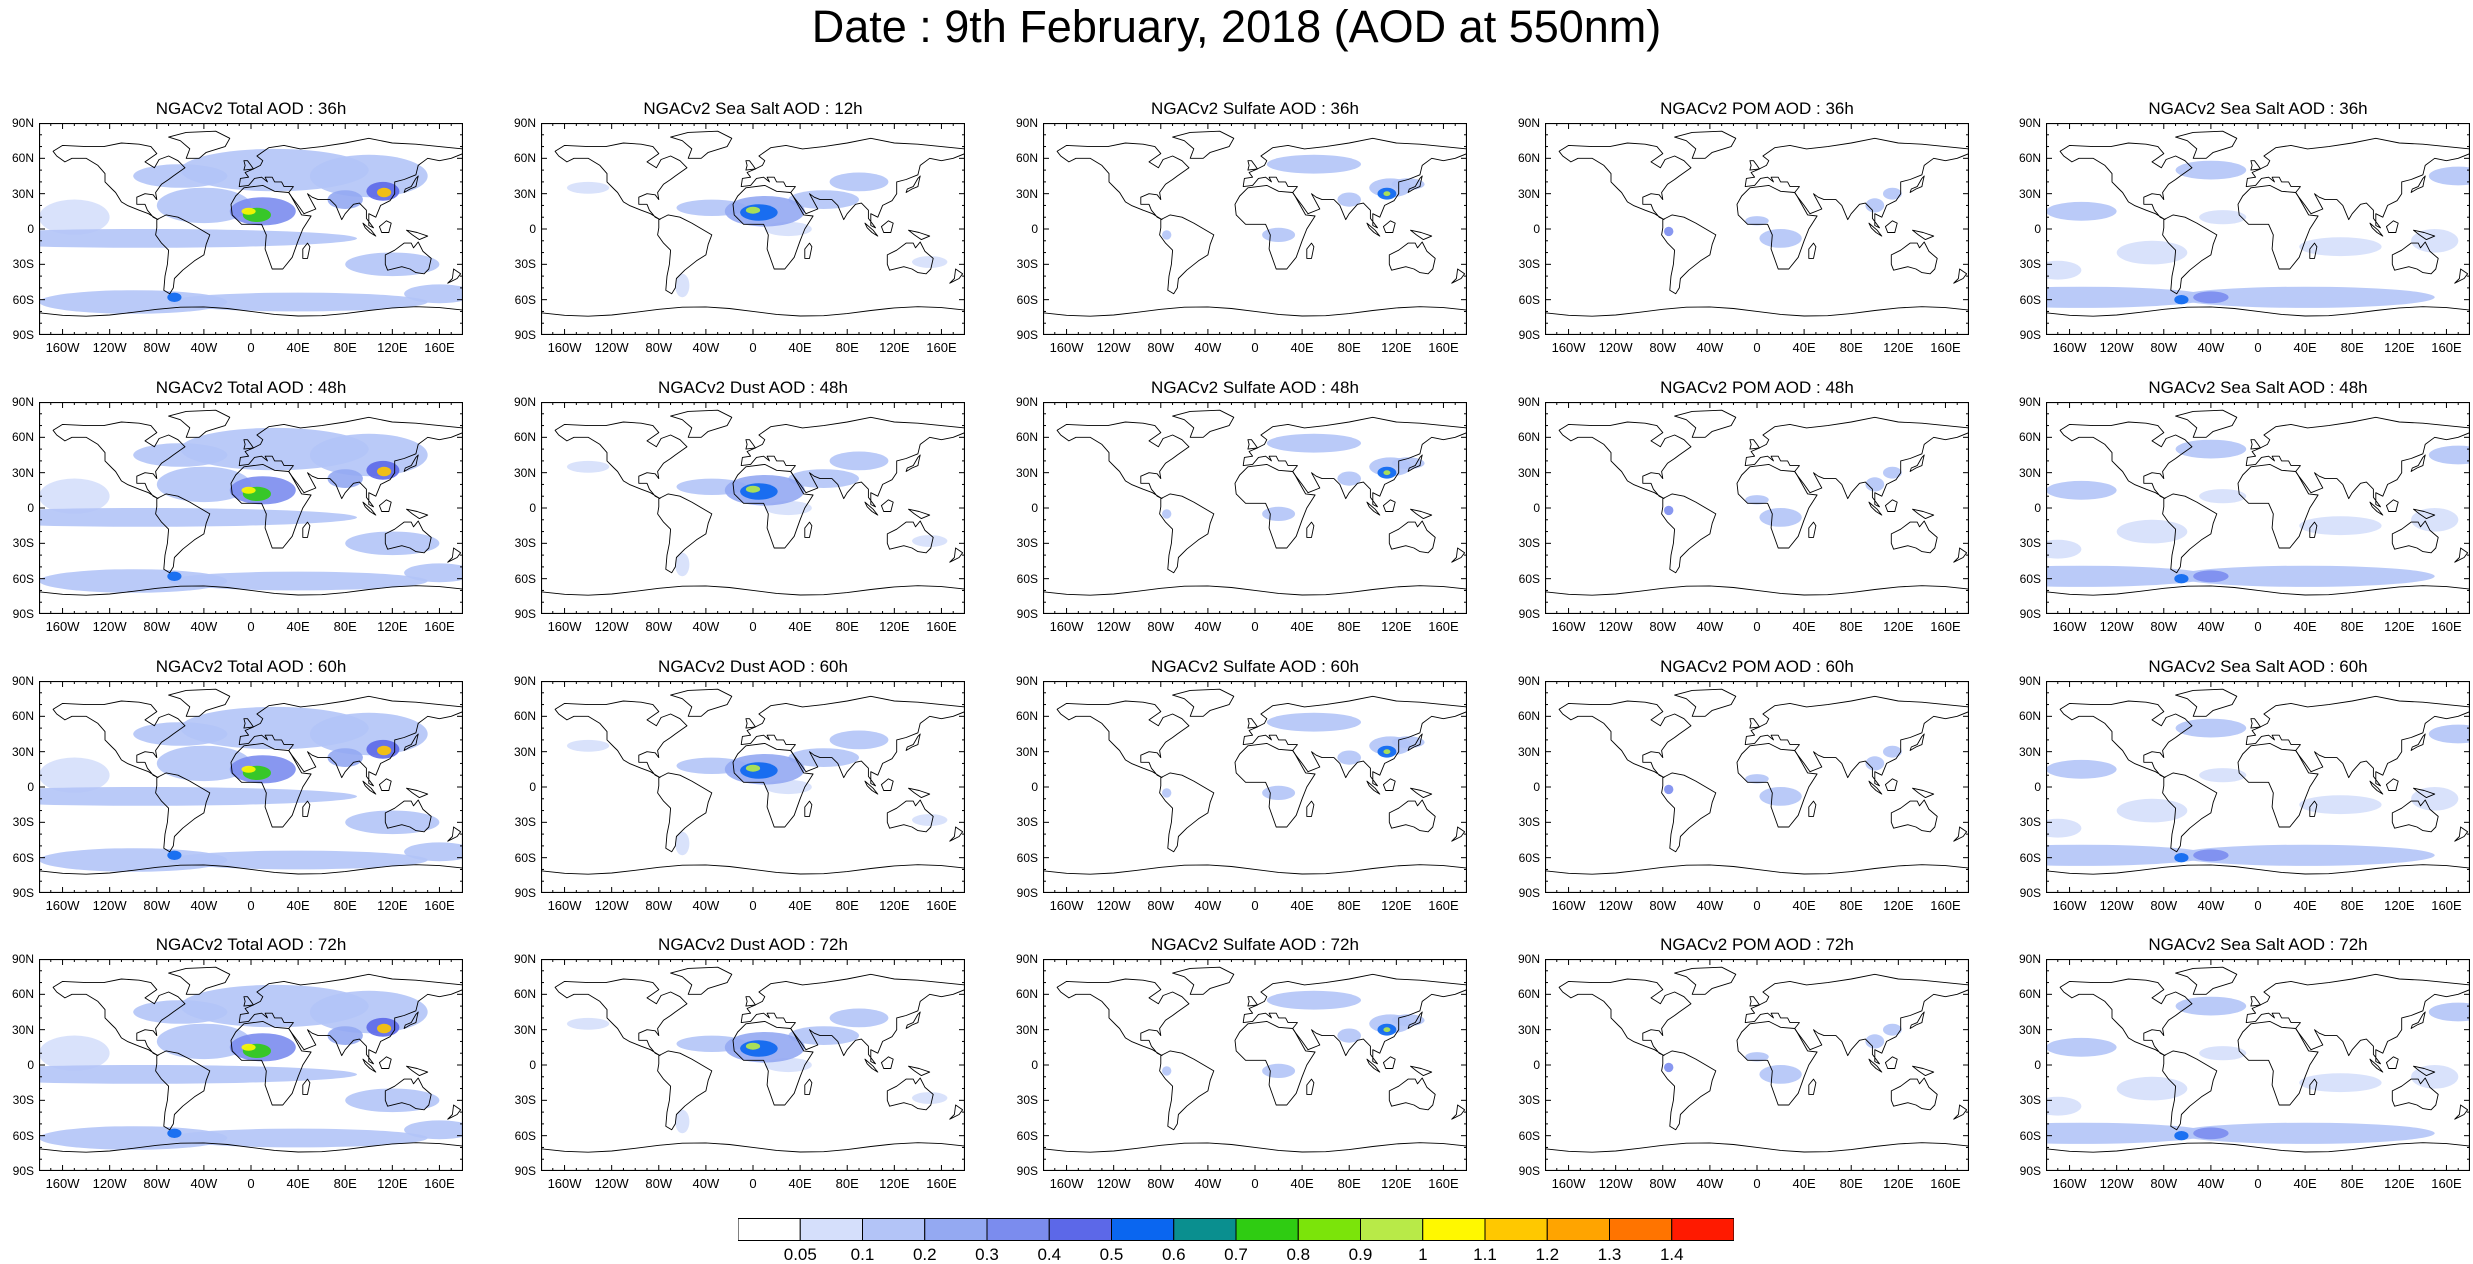 The image size is (2473, 1264). I want to click on panel-title: NGACv2 Sulfate AOD : 60h, so click(1255, 666).